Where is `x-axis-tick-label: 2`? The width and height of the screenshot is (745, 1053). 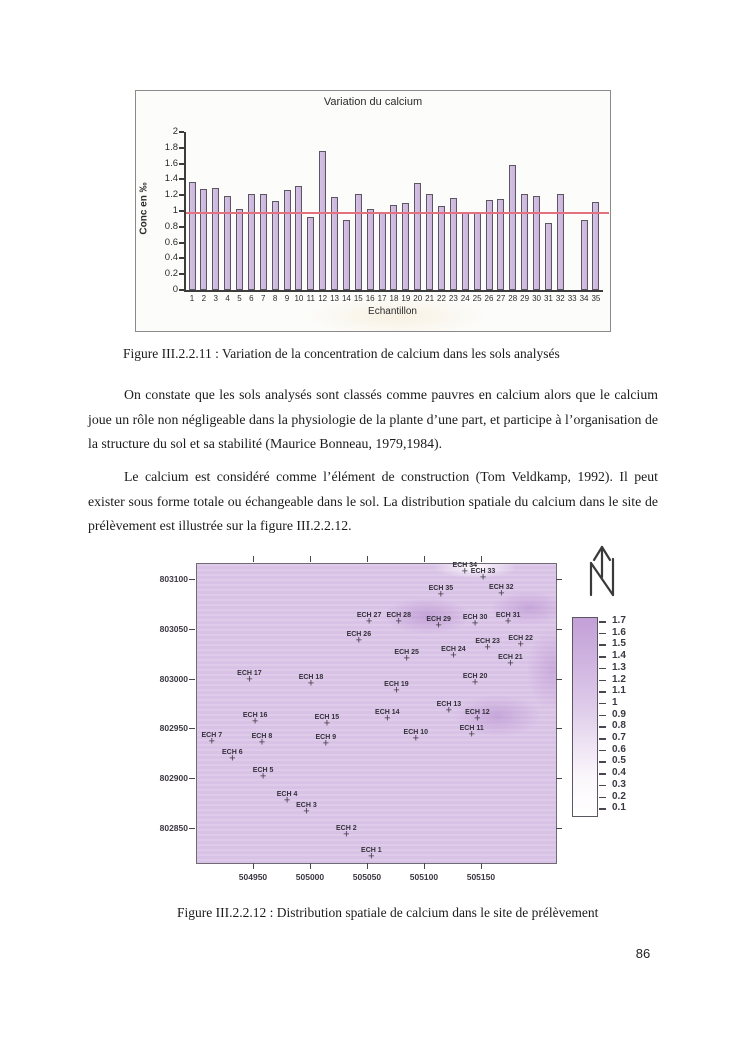
x-axis-tick-label: 2 is located at coordinates (204, 298).